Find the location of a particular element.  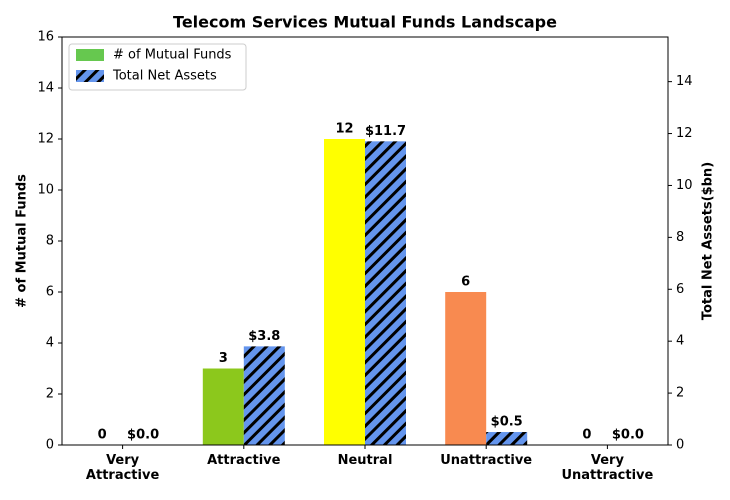

x-tick-label: Neutral is located at coordinates (365, 460).